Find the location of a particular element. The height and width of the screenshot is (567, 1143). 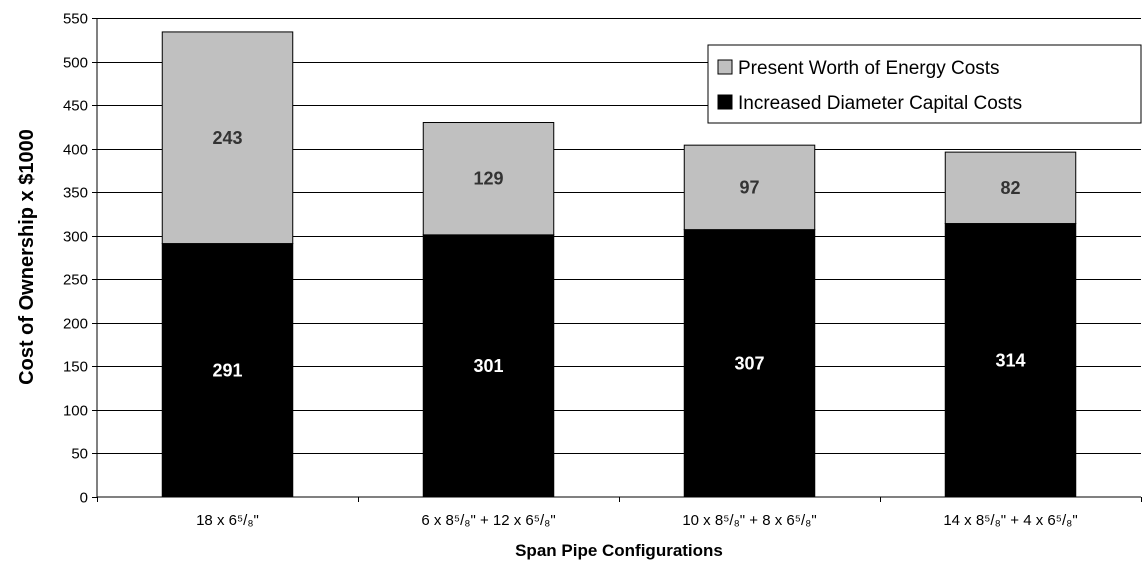

x-tick-label: 18 x 6⁵/₈" is located at coordinates (227, 520).